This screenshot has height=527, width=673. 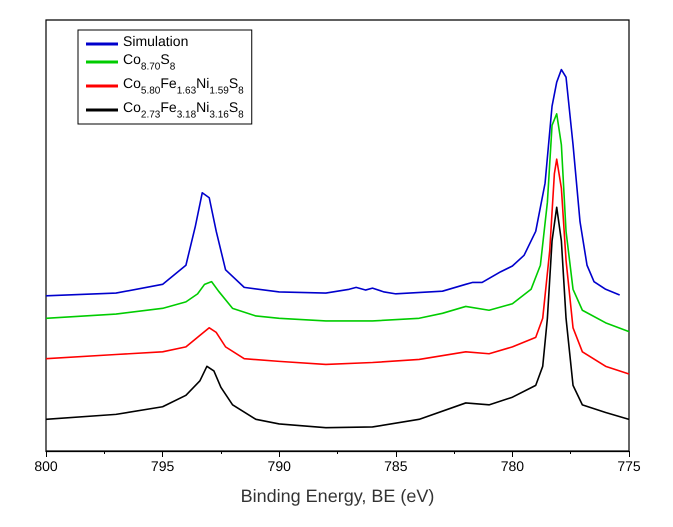 What do you see at coordinates (46, 466) in the screenshot?
I see `x-tick-label: 800` at bounding box center [46, 466].